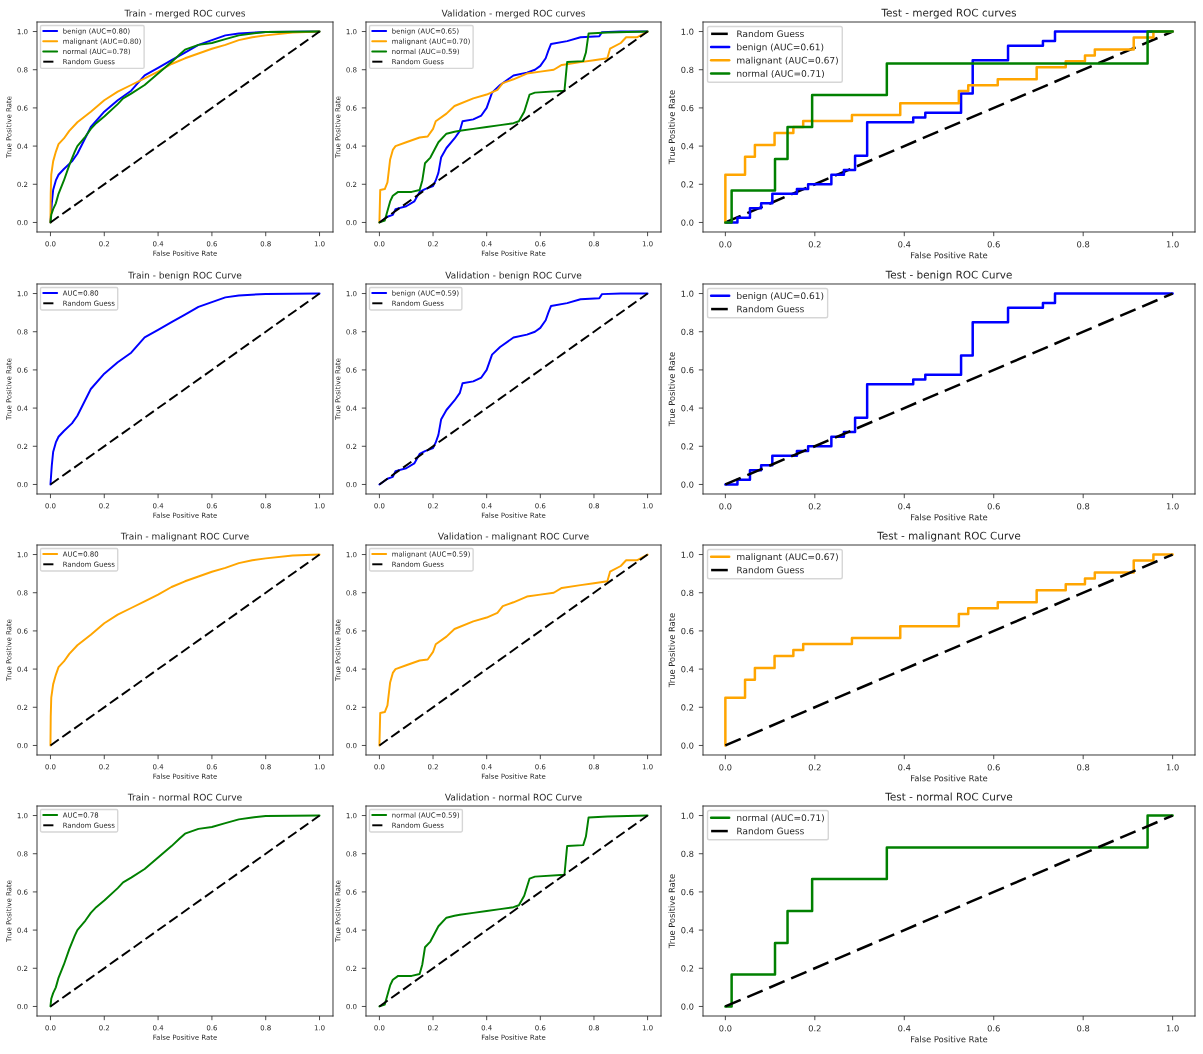 The width and height of the screenshot is (1203, 1054). What do you see at coordinates (949, 796) in the screenshot?
I see `chart-title: Test - normal ROC Curve` at bounding box center [949, 796].